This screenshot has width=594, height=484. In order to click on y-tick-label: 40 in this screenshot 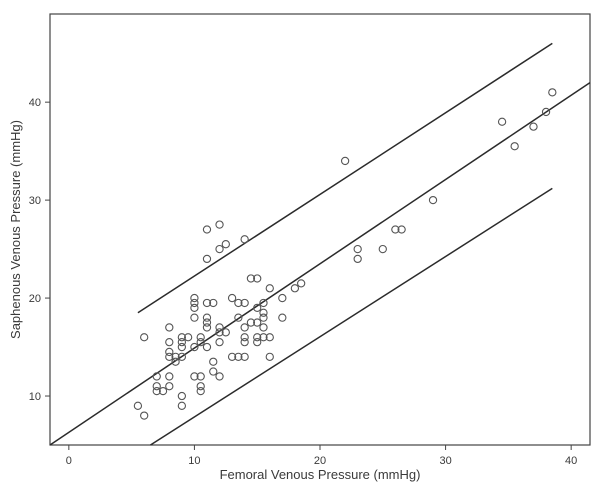, I will do `click(35, 103)`.